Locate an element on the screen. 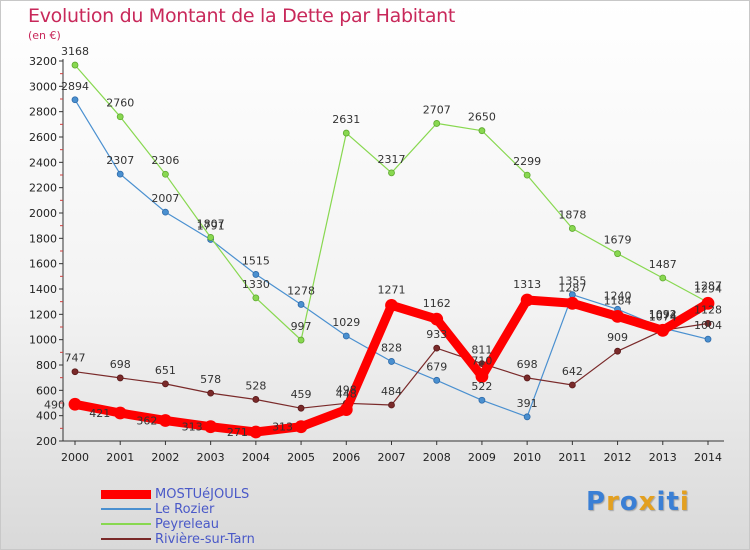  x-tick-label: 2005 is located at coordinates (301, 457).